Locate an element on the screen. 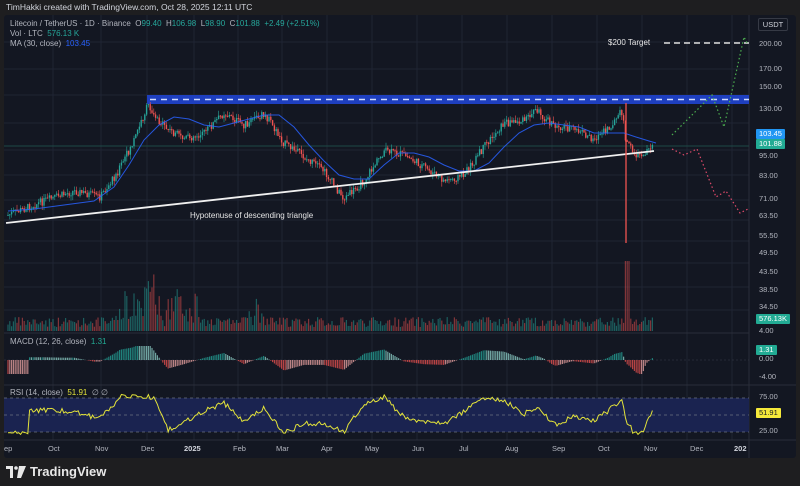  price-tick: 43.50 is located at coordinates (768, 271).